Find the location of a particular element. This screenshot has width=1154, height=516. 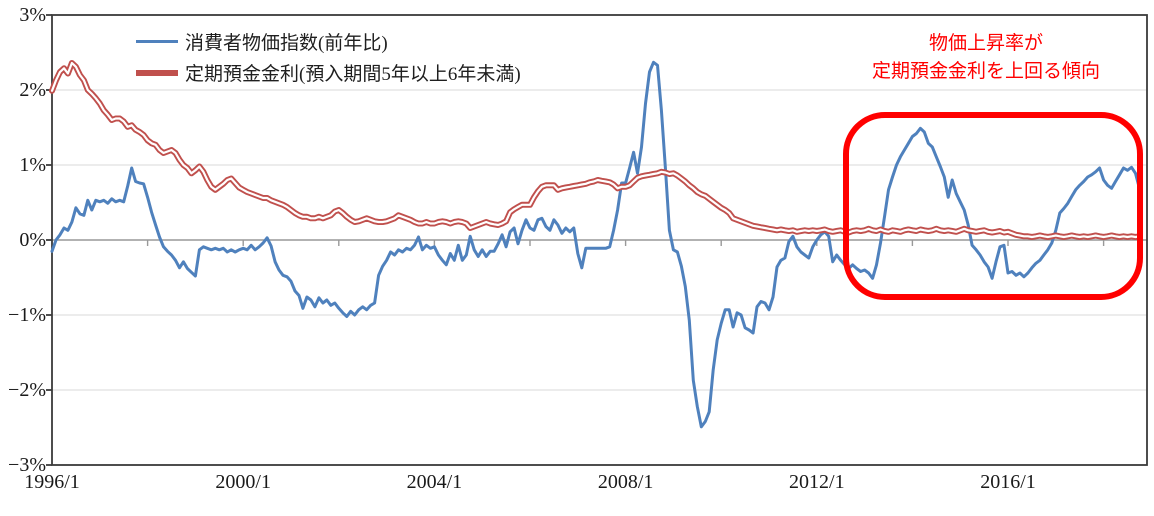

y-tick-label: −2% is located at coordinates (27, 390).